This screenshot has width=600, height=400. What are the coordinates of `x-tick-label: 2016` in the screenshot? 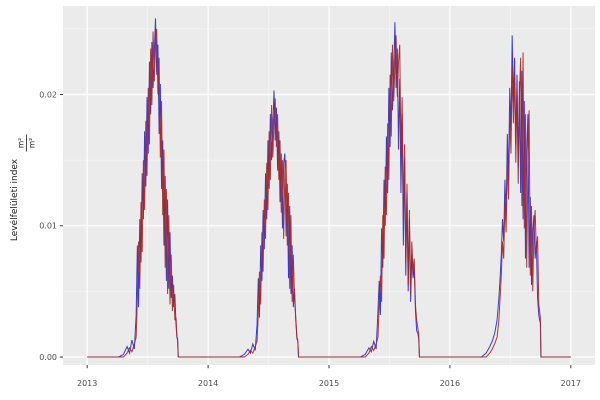 It's located at (450, 383).